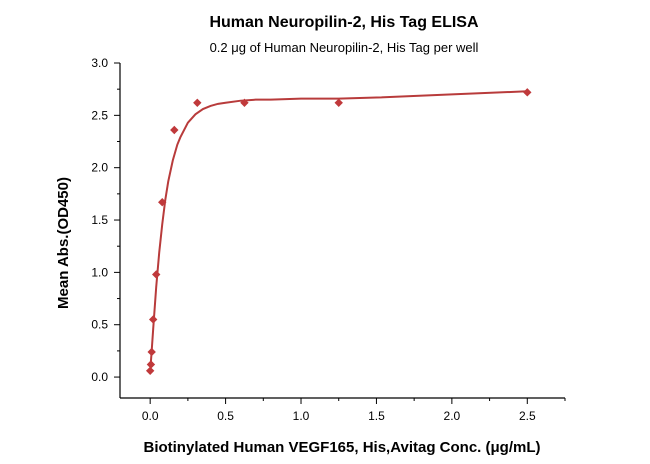 Image resolution: width=650 pixels, height=464 pixels. Describe the element at coordinates (99, 220) in the screenshot. I see `y-tick-label: 1.5` at that location.